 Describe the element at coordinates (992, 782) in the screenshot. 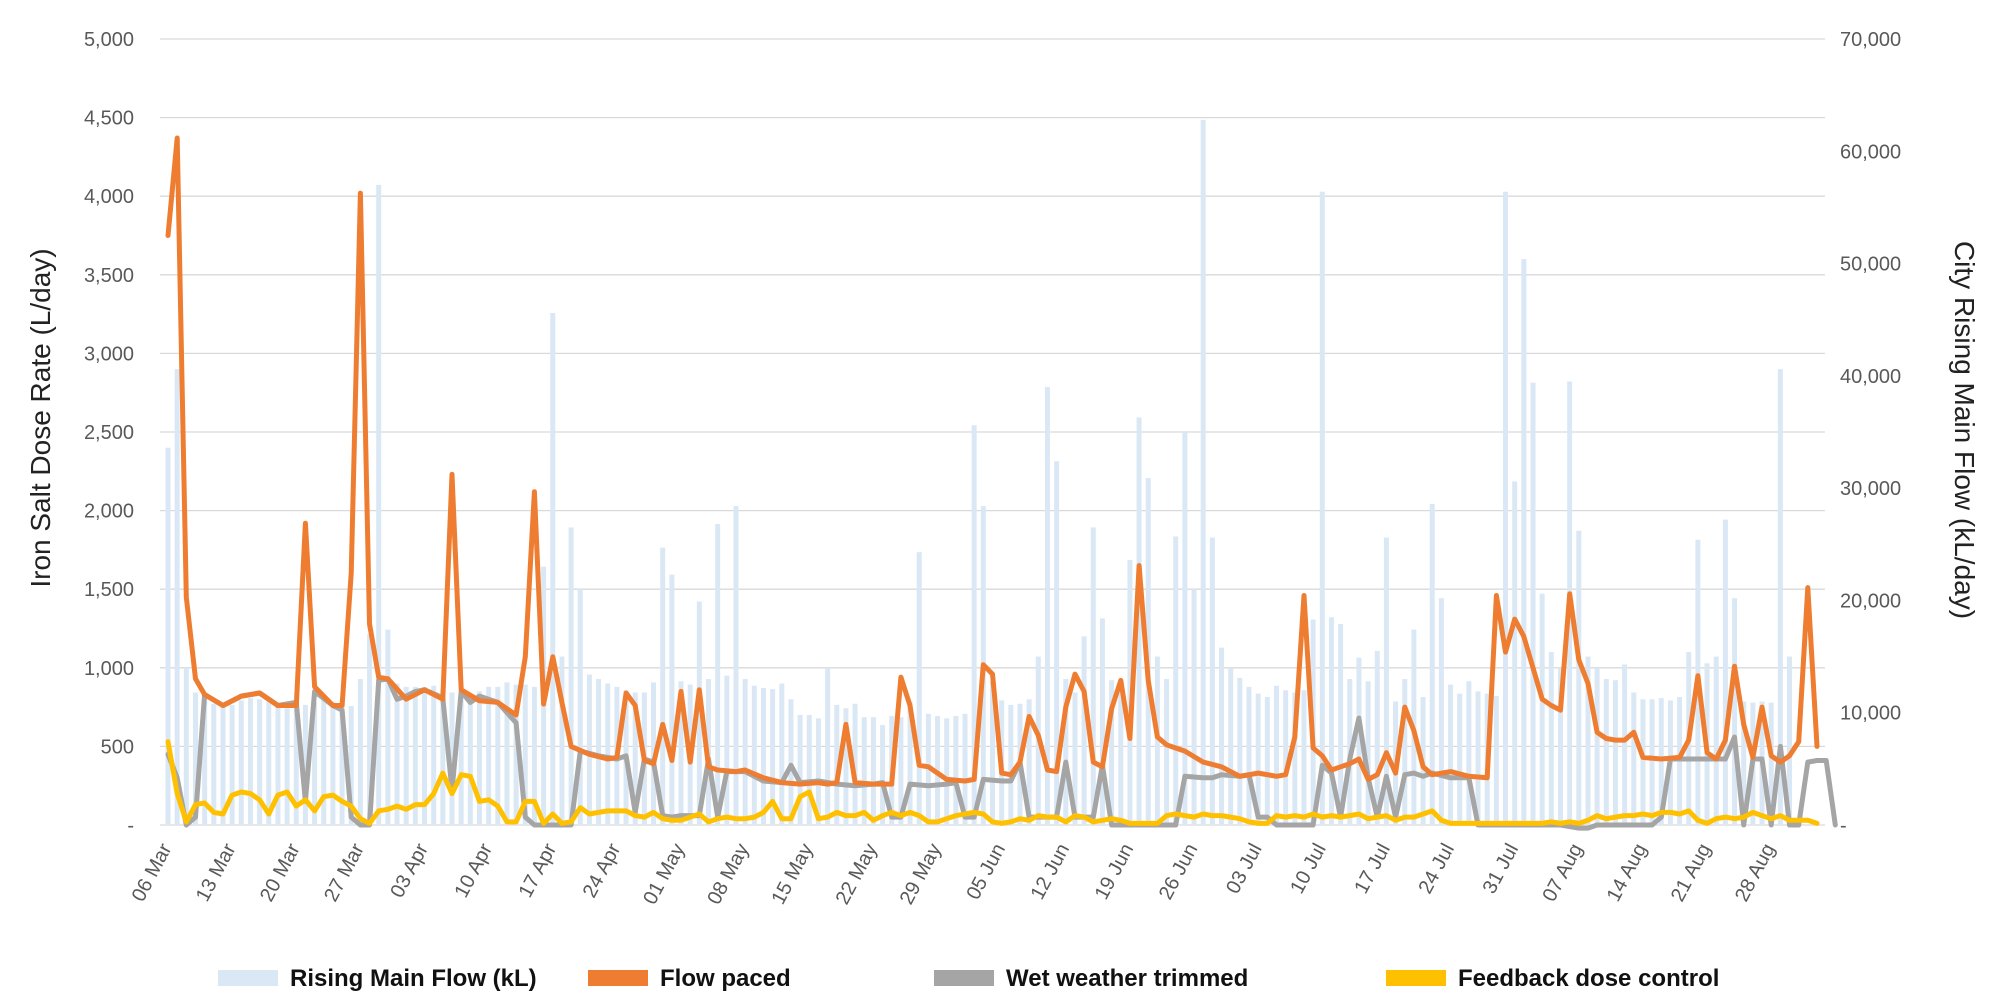

I see `feedback-dose-control-line` at that location.